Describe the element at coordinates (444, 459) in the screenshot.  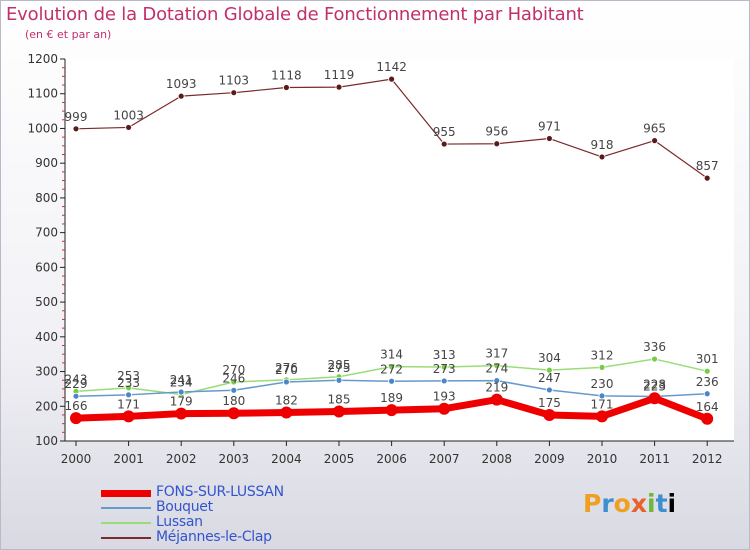
I see `x-tick-label: 2007` at that location.